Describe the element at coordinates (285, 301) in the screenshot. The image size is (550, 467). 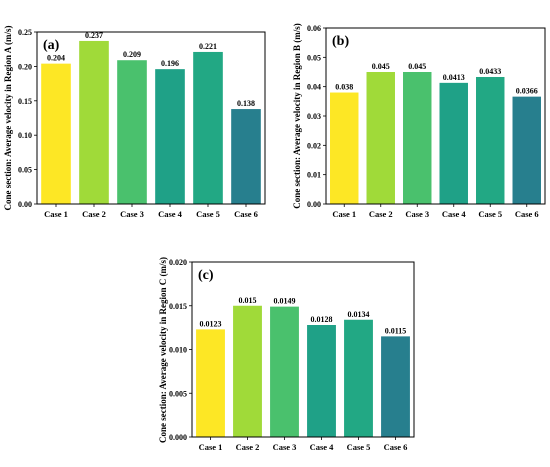
I see `data-label: 0.0149` at that location.